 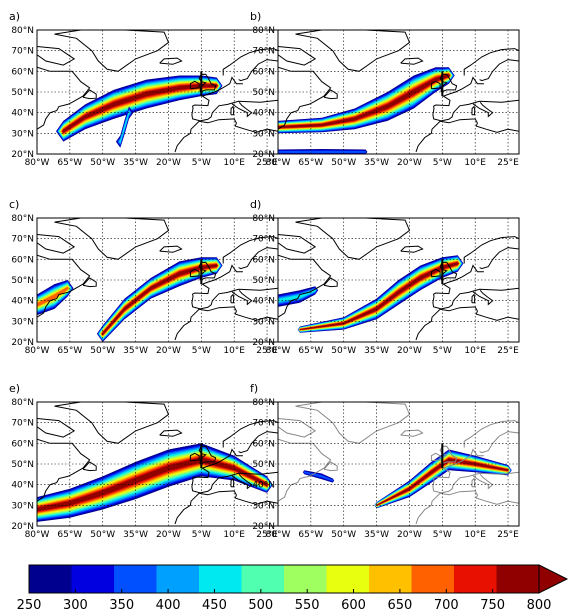 I want to click on colorbar-tick-label: 500, so click(x=260, y=604).